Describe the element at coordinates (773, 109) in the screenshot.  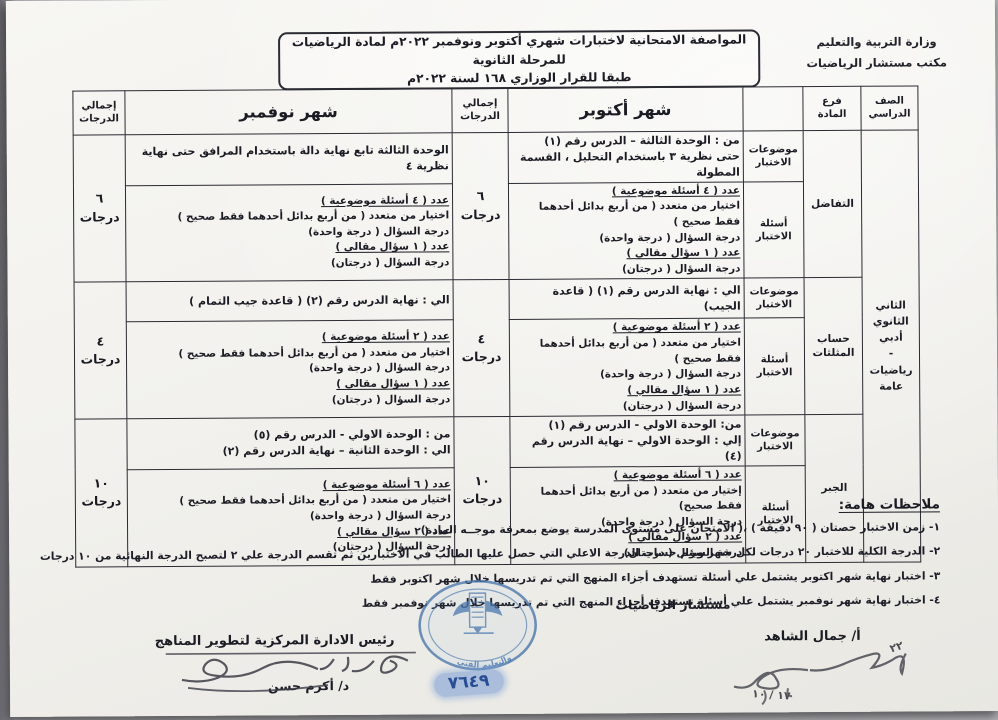
I see `header-blank` at that location.